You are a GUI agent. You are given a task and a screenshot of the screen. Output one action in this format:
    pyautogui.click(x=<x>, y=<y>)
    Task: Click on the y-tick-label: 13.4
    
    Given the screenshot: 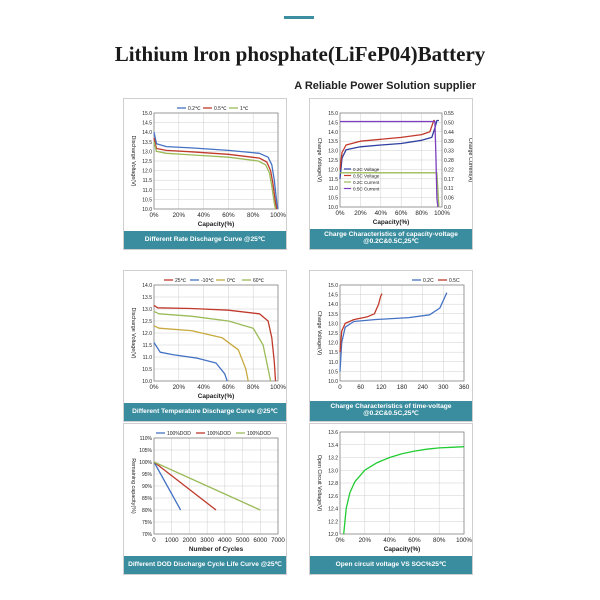 What is the action you would take?
    pyautogui.click(x=333, y=446)
    